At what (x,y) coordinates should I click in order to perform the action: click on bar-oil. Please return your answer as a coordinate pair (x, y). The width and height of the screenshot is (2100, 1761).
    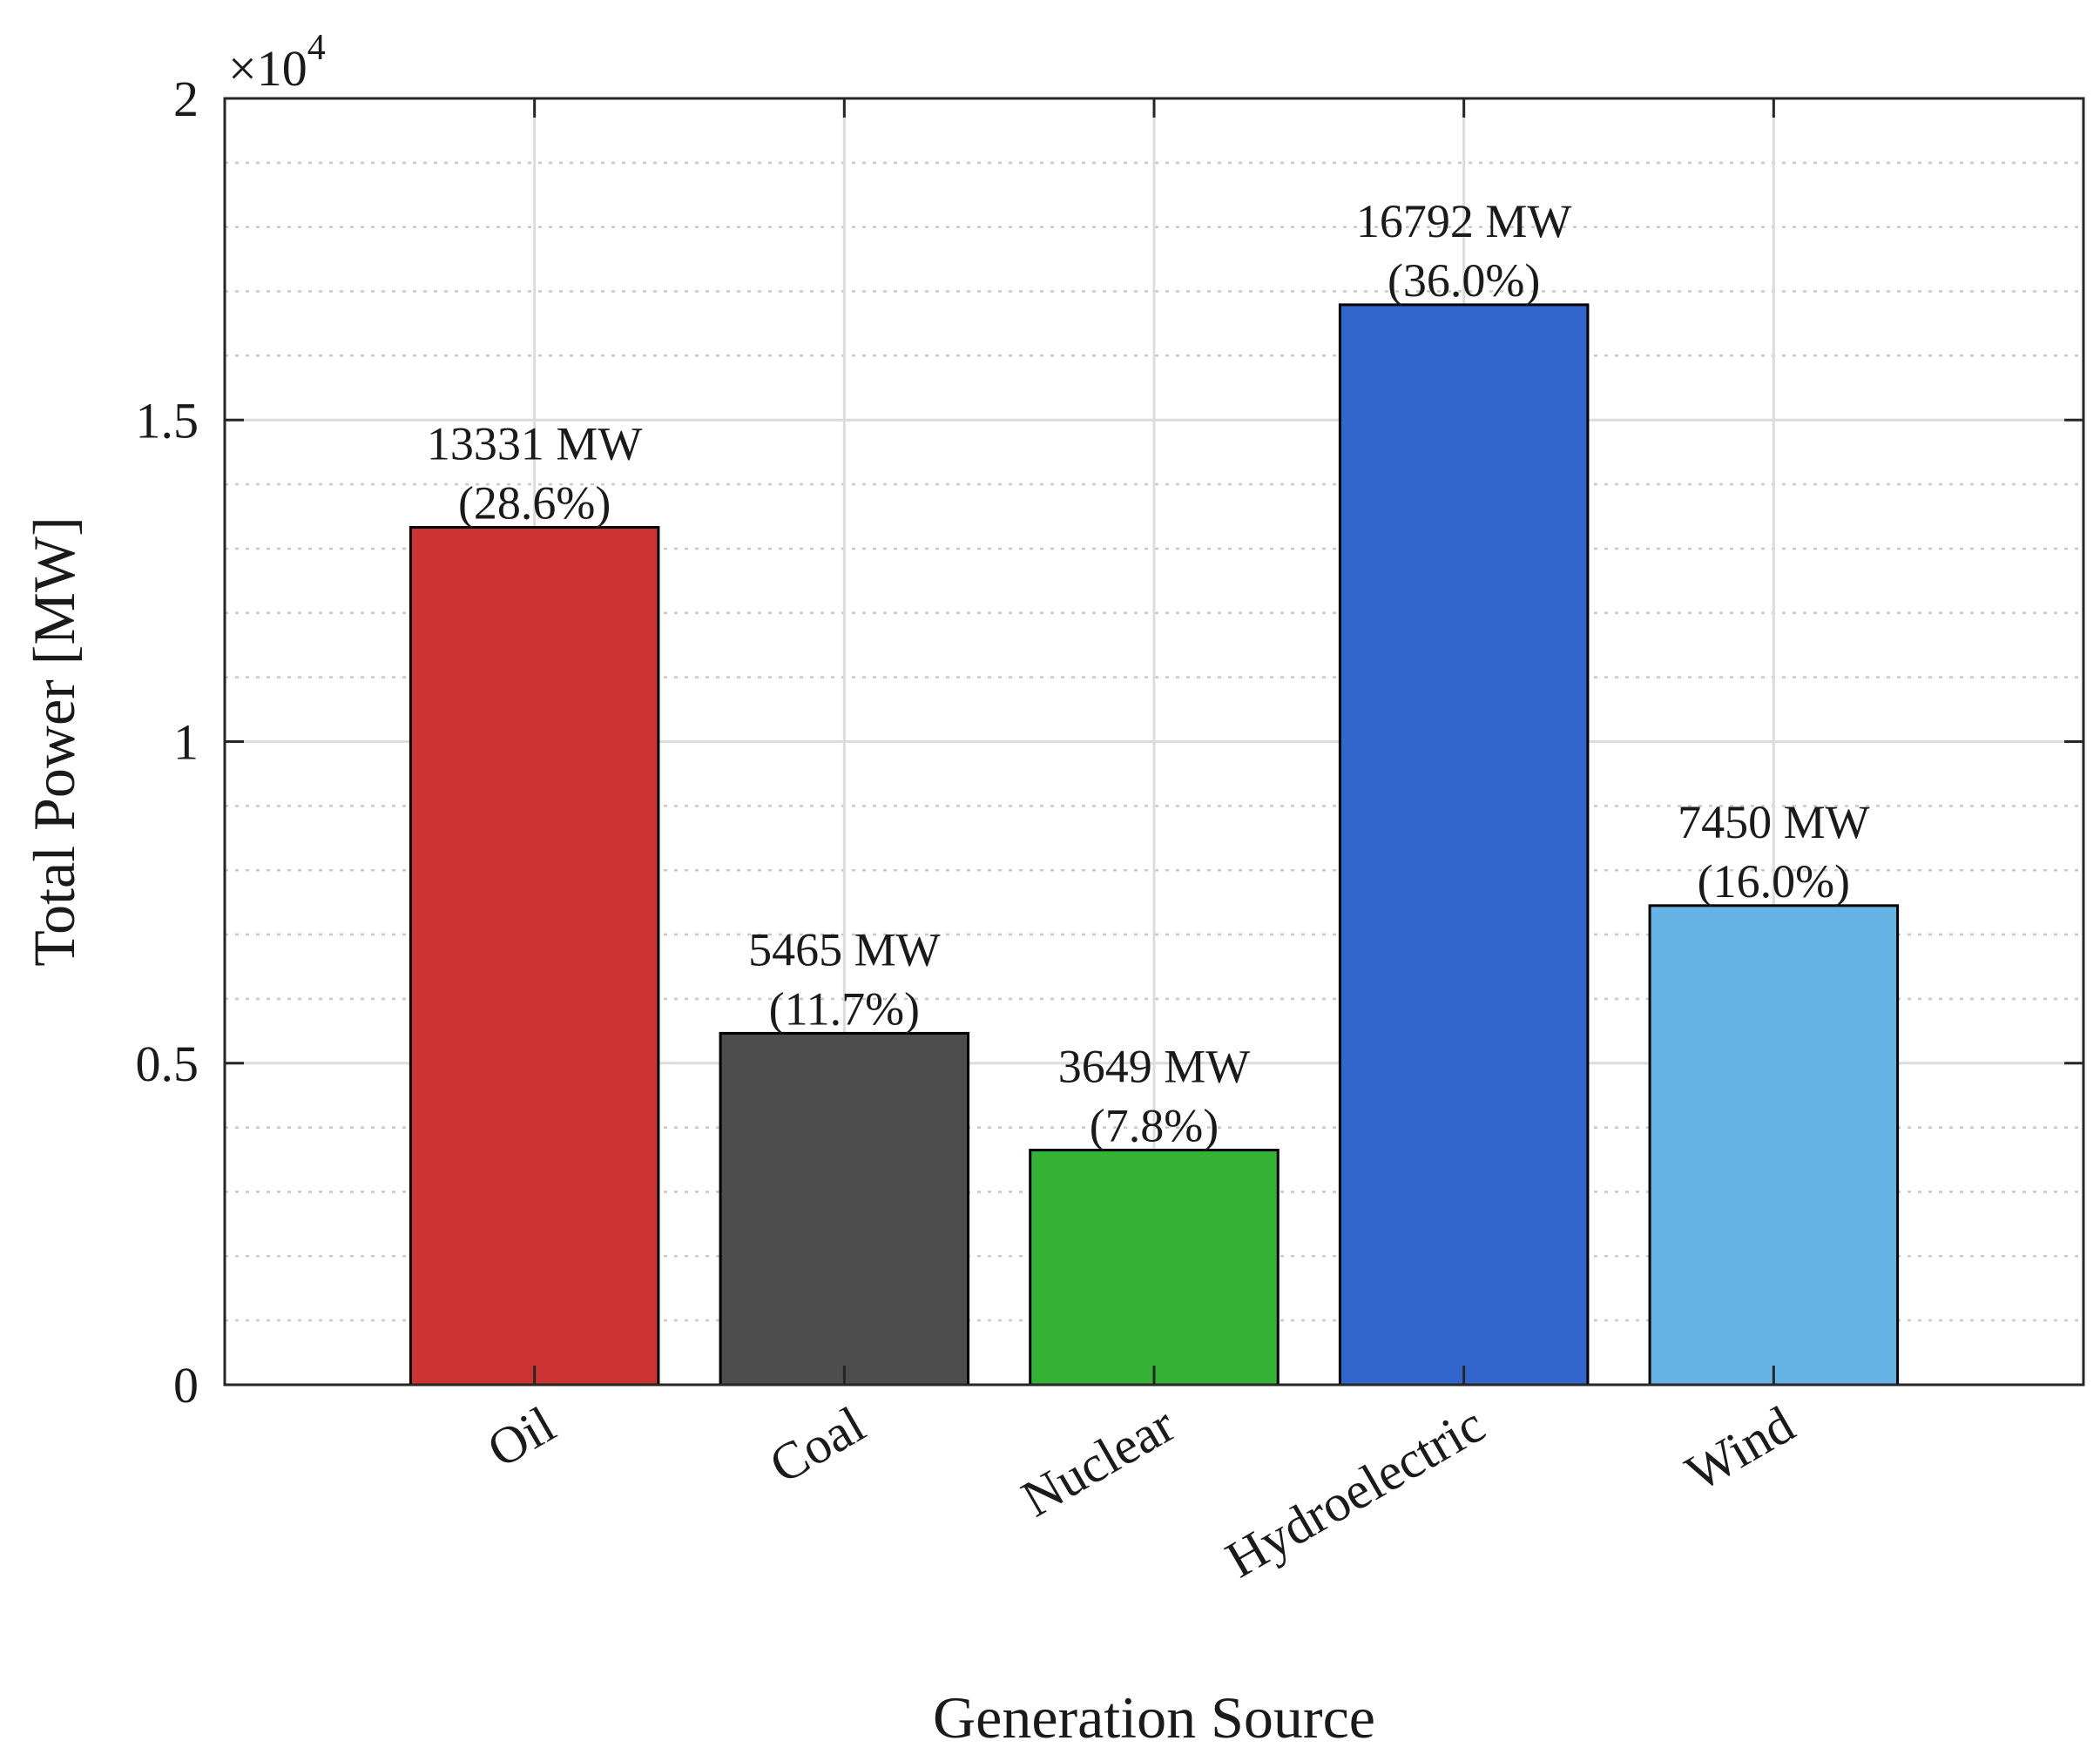
    Looking at the image, I should click on (534, 957).